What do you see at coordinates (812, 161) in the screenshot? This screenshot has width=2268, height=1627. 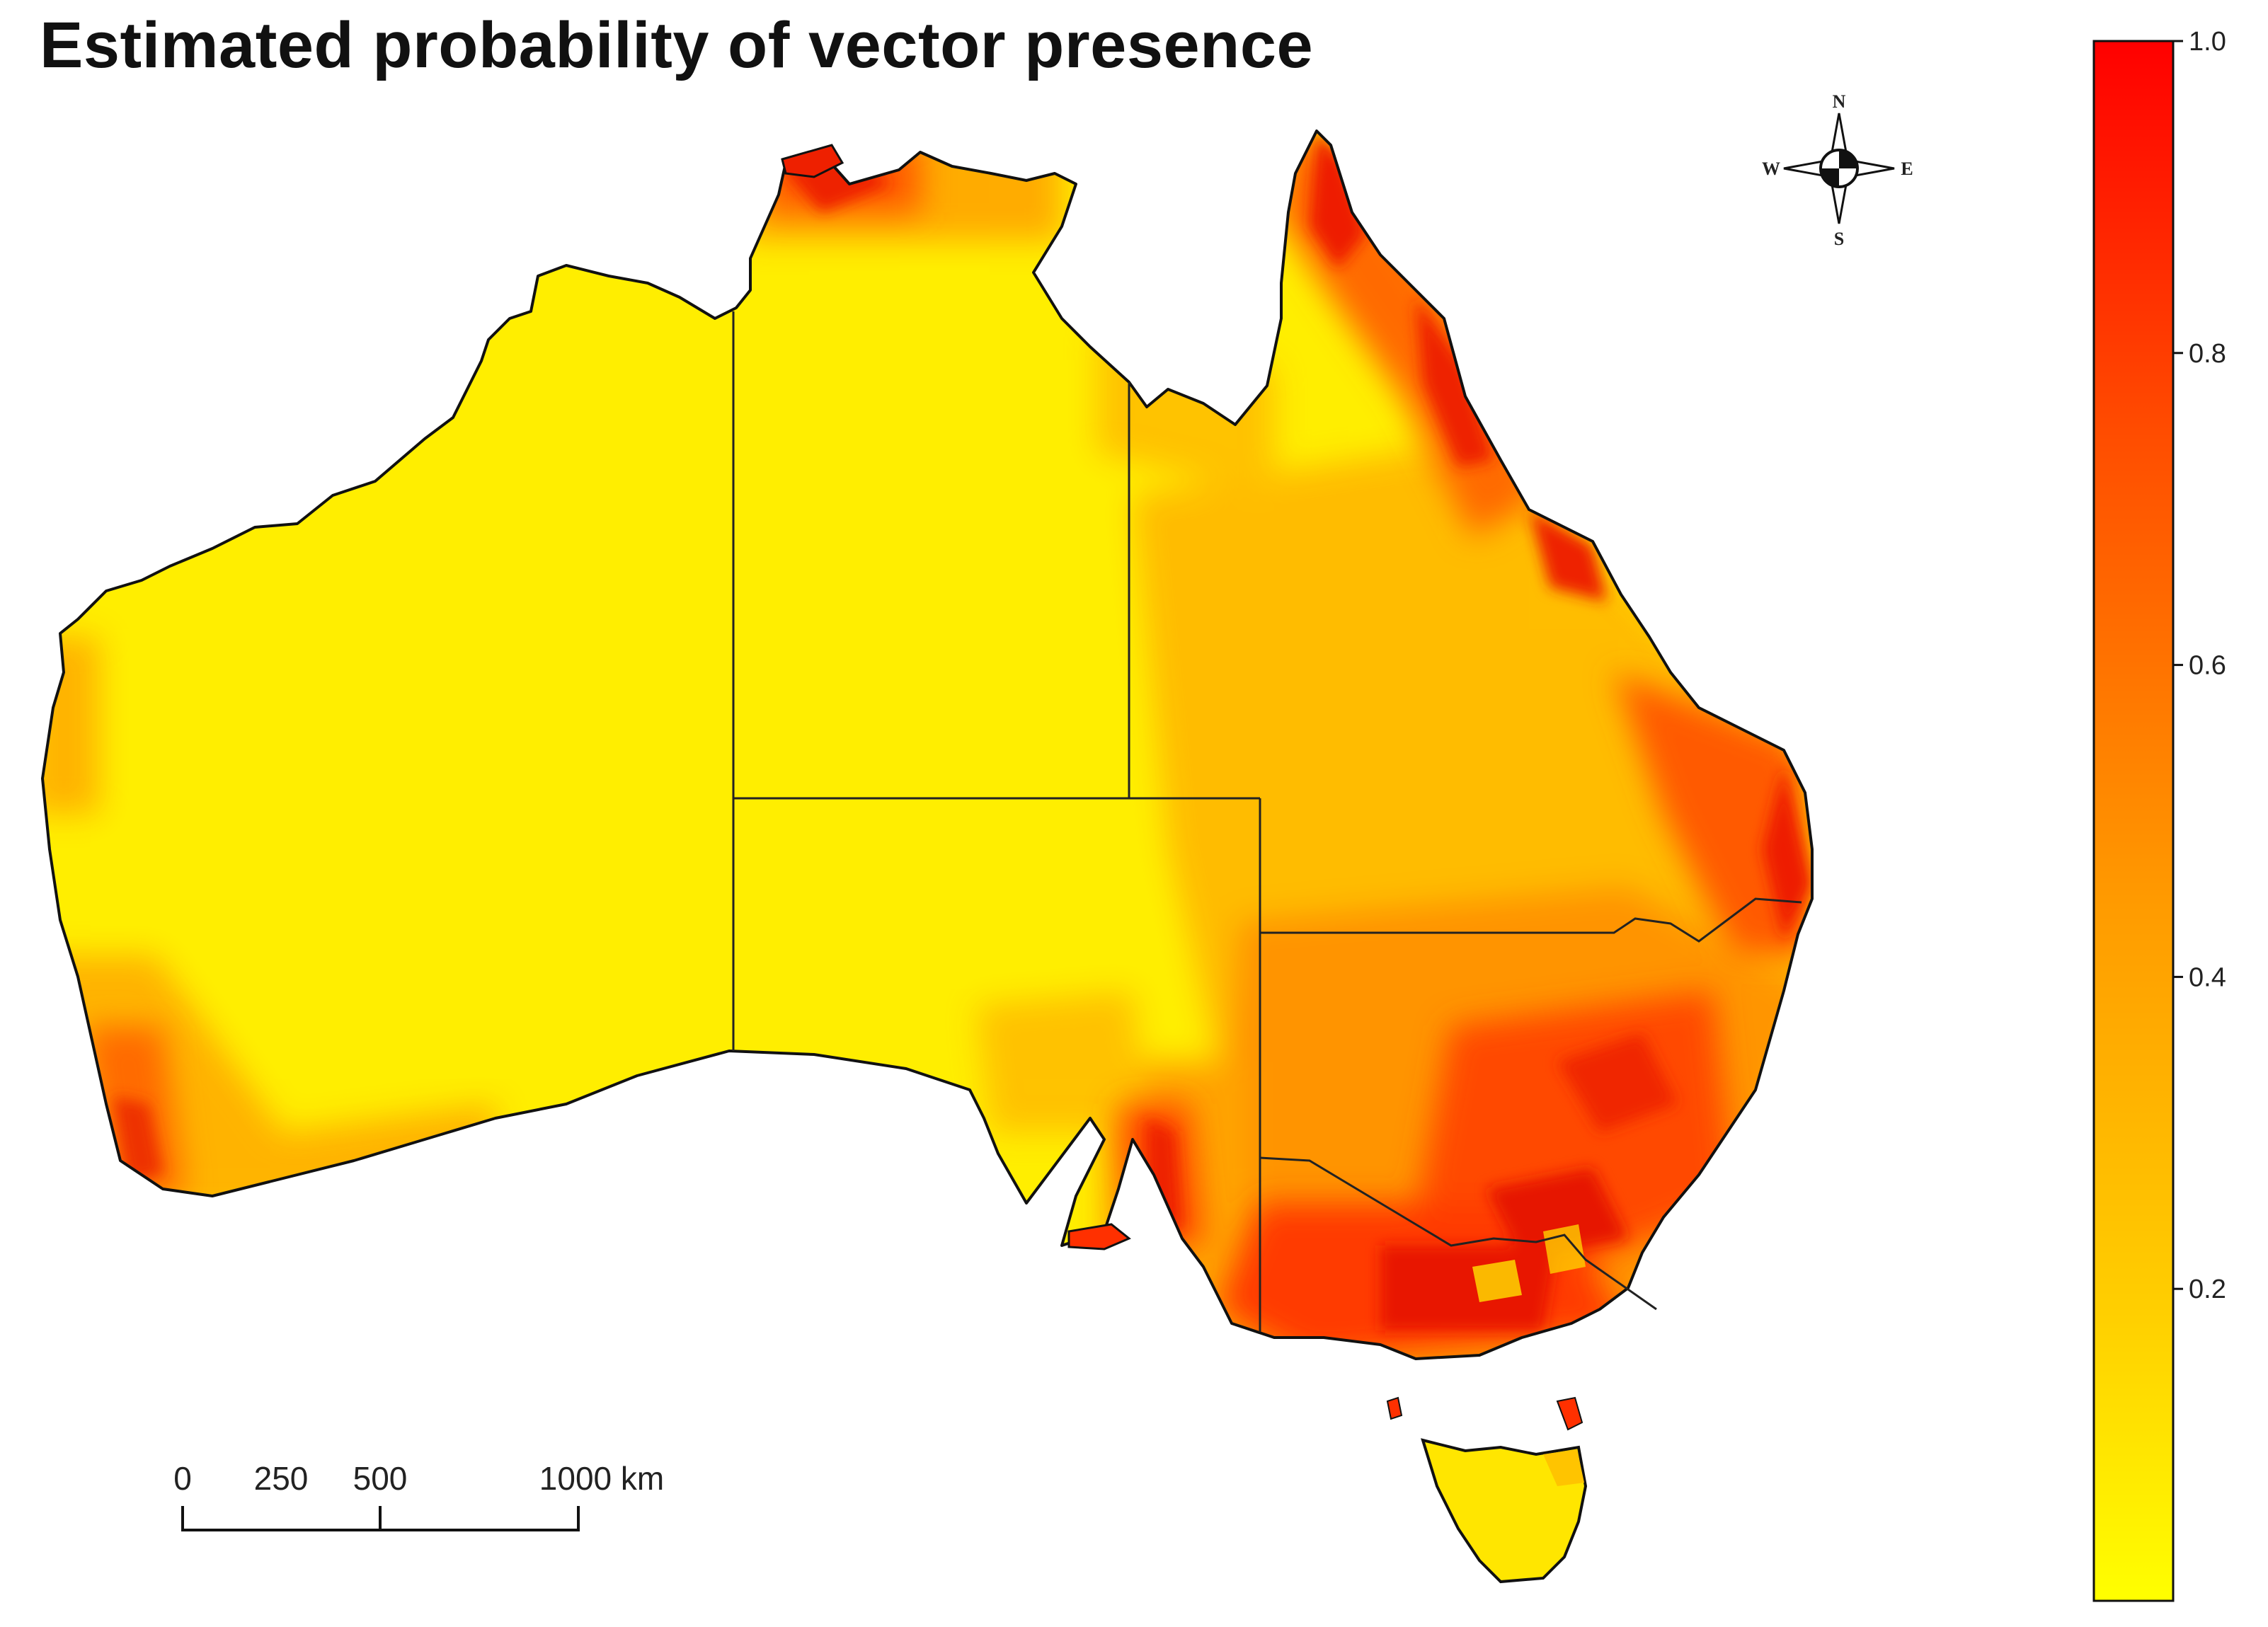 I see `melville-island` at bounding box center [812, 161].